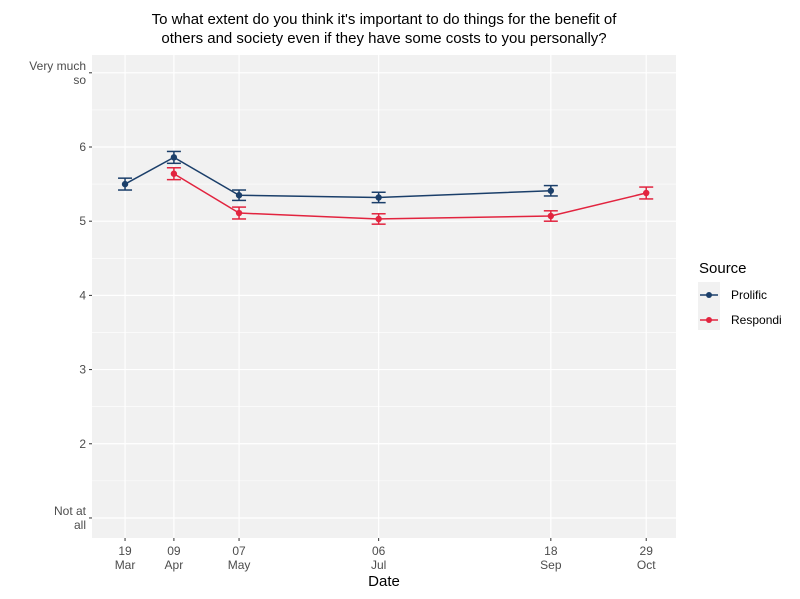  I want to click on series-respondi, so click(410, 196).